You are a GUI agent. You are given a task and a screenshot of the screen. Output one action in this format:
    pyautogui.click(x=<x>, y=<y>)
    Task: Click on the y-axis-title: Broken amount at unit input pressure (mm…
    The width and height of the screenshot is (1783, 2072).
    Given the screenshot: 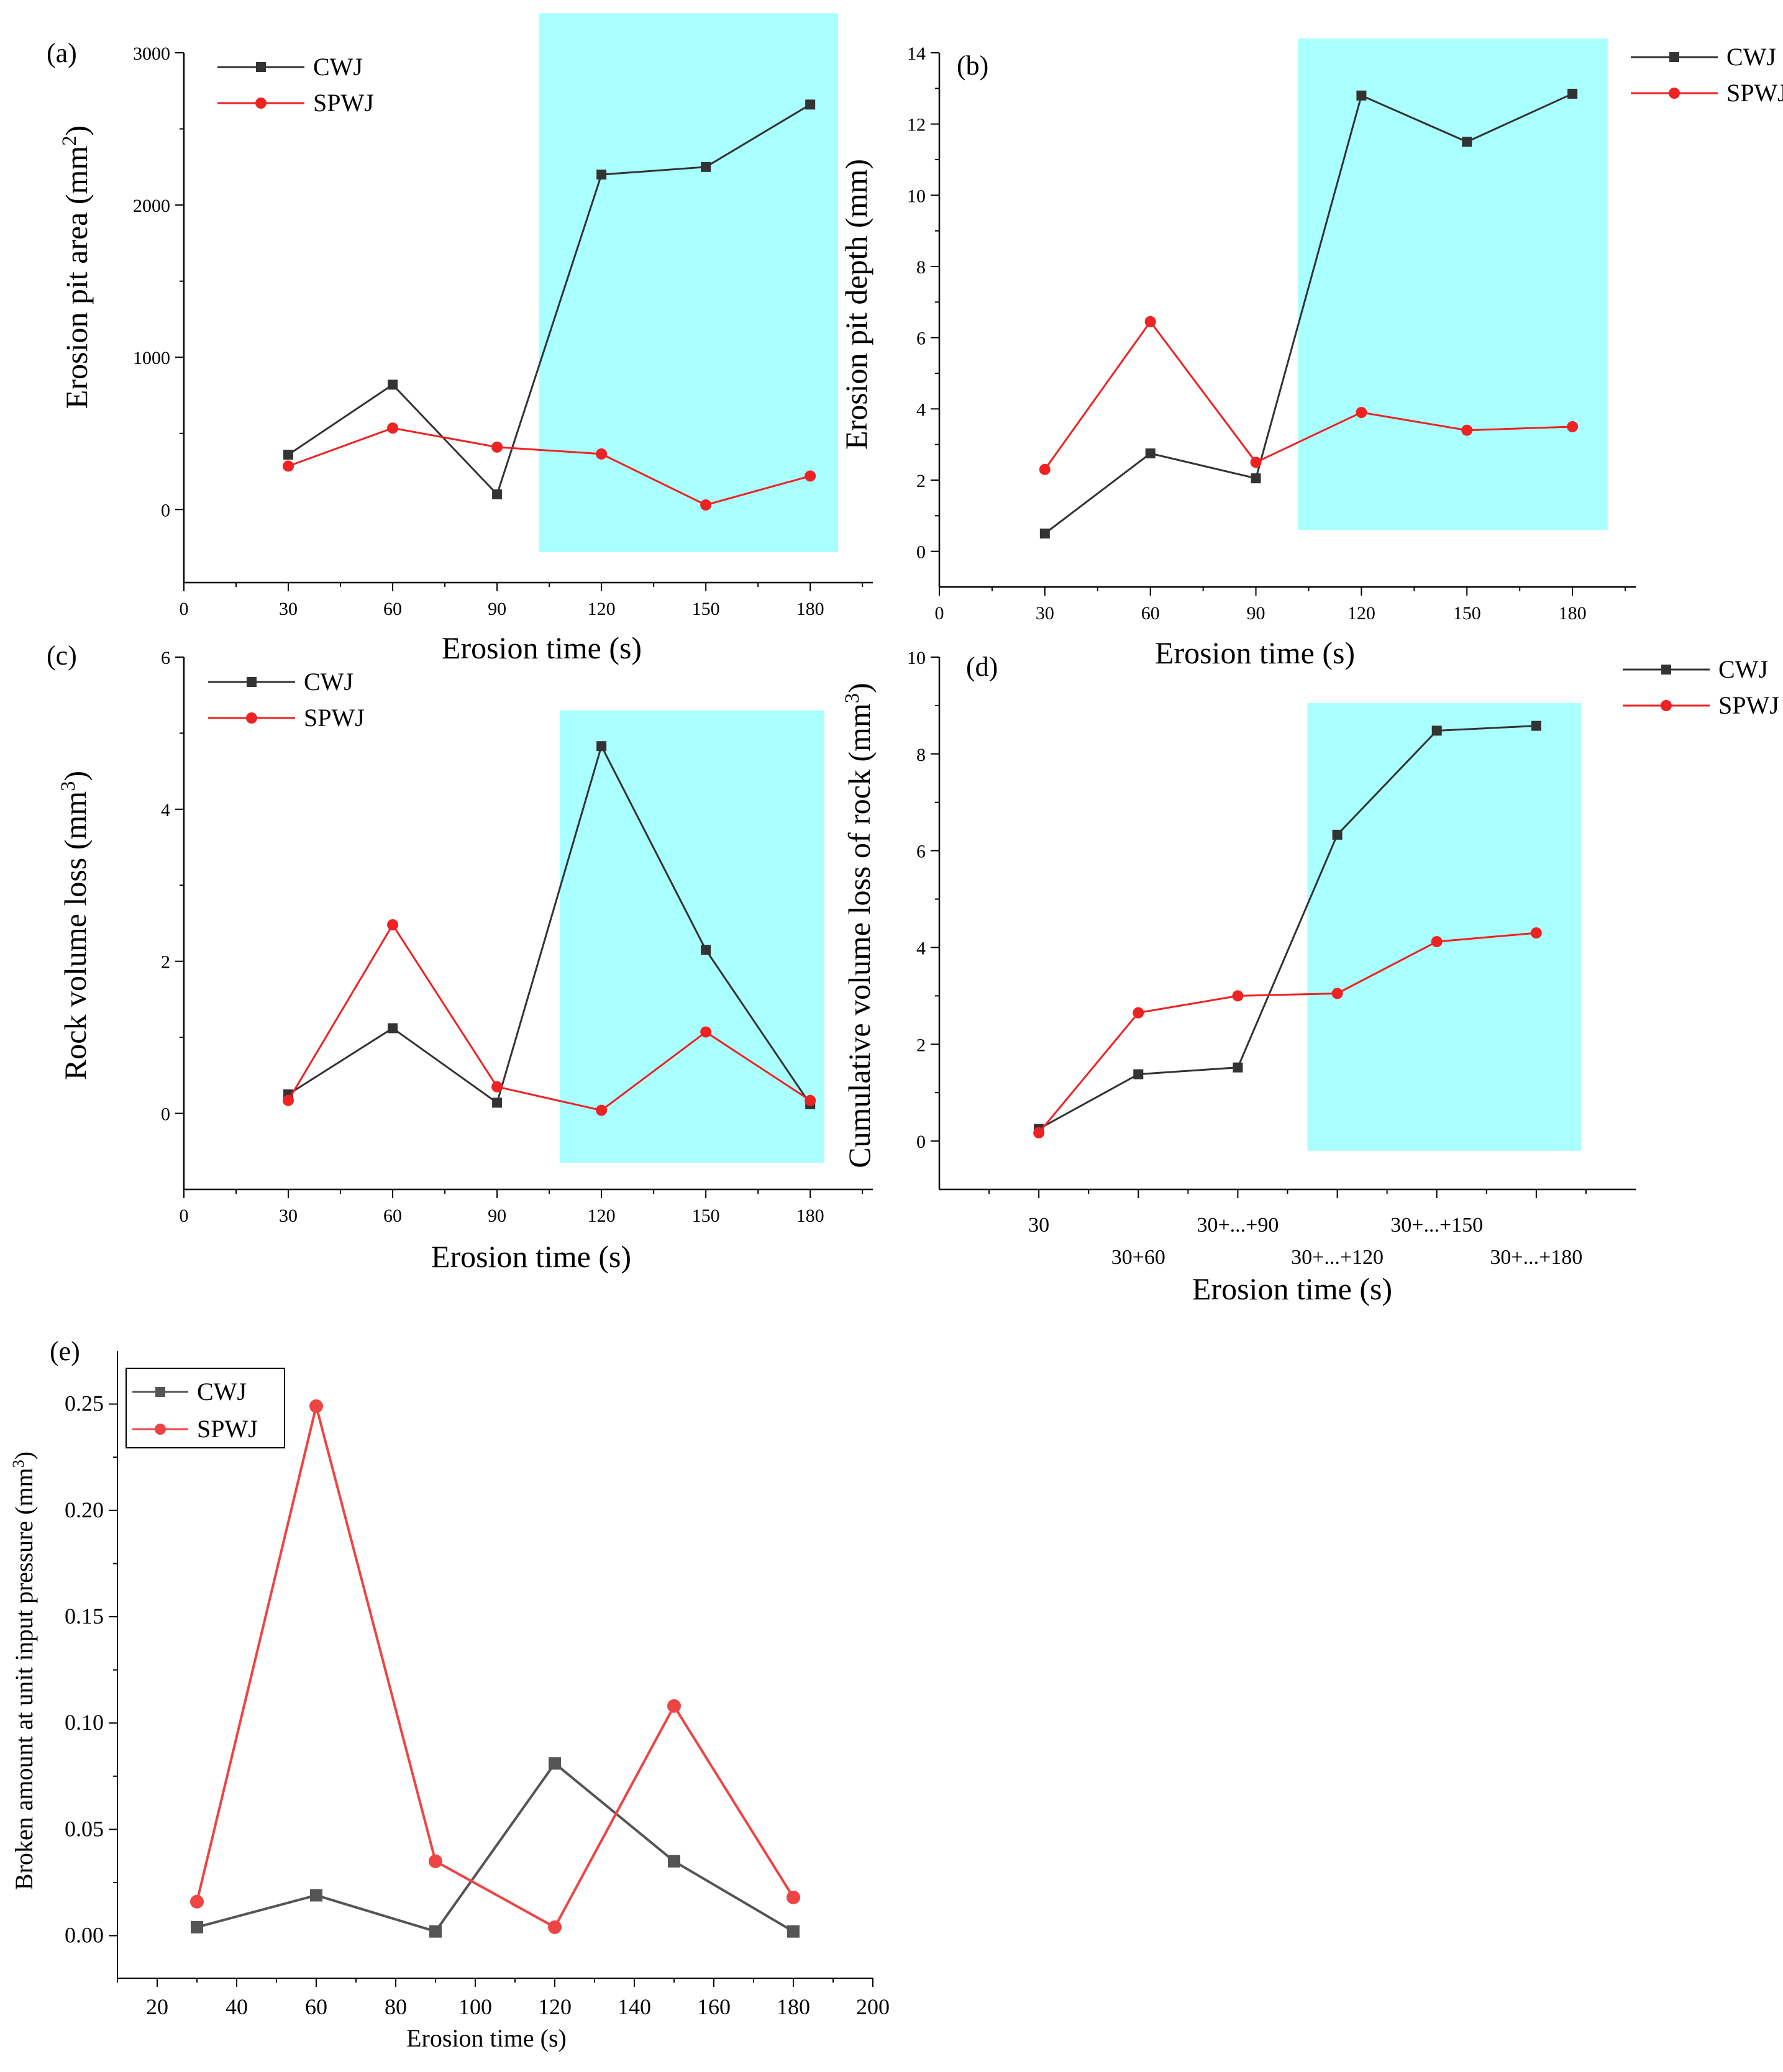 What is the action you would take?
    pyautogui.click(x=24, y=1671)
    